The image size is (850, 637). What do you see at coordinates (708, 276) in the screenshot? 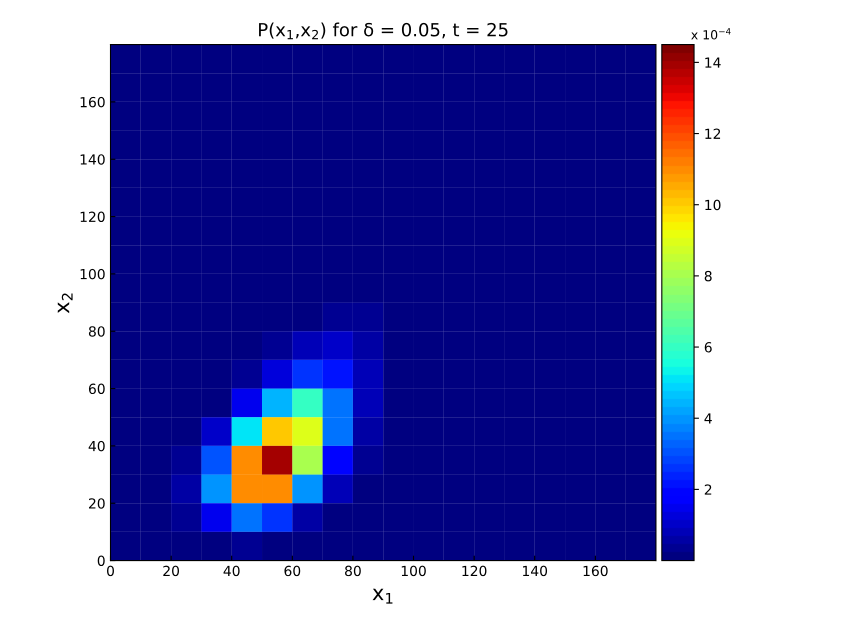
I see `color-bar-label: 8` at bounding box center [708, 276].